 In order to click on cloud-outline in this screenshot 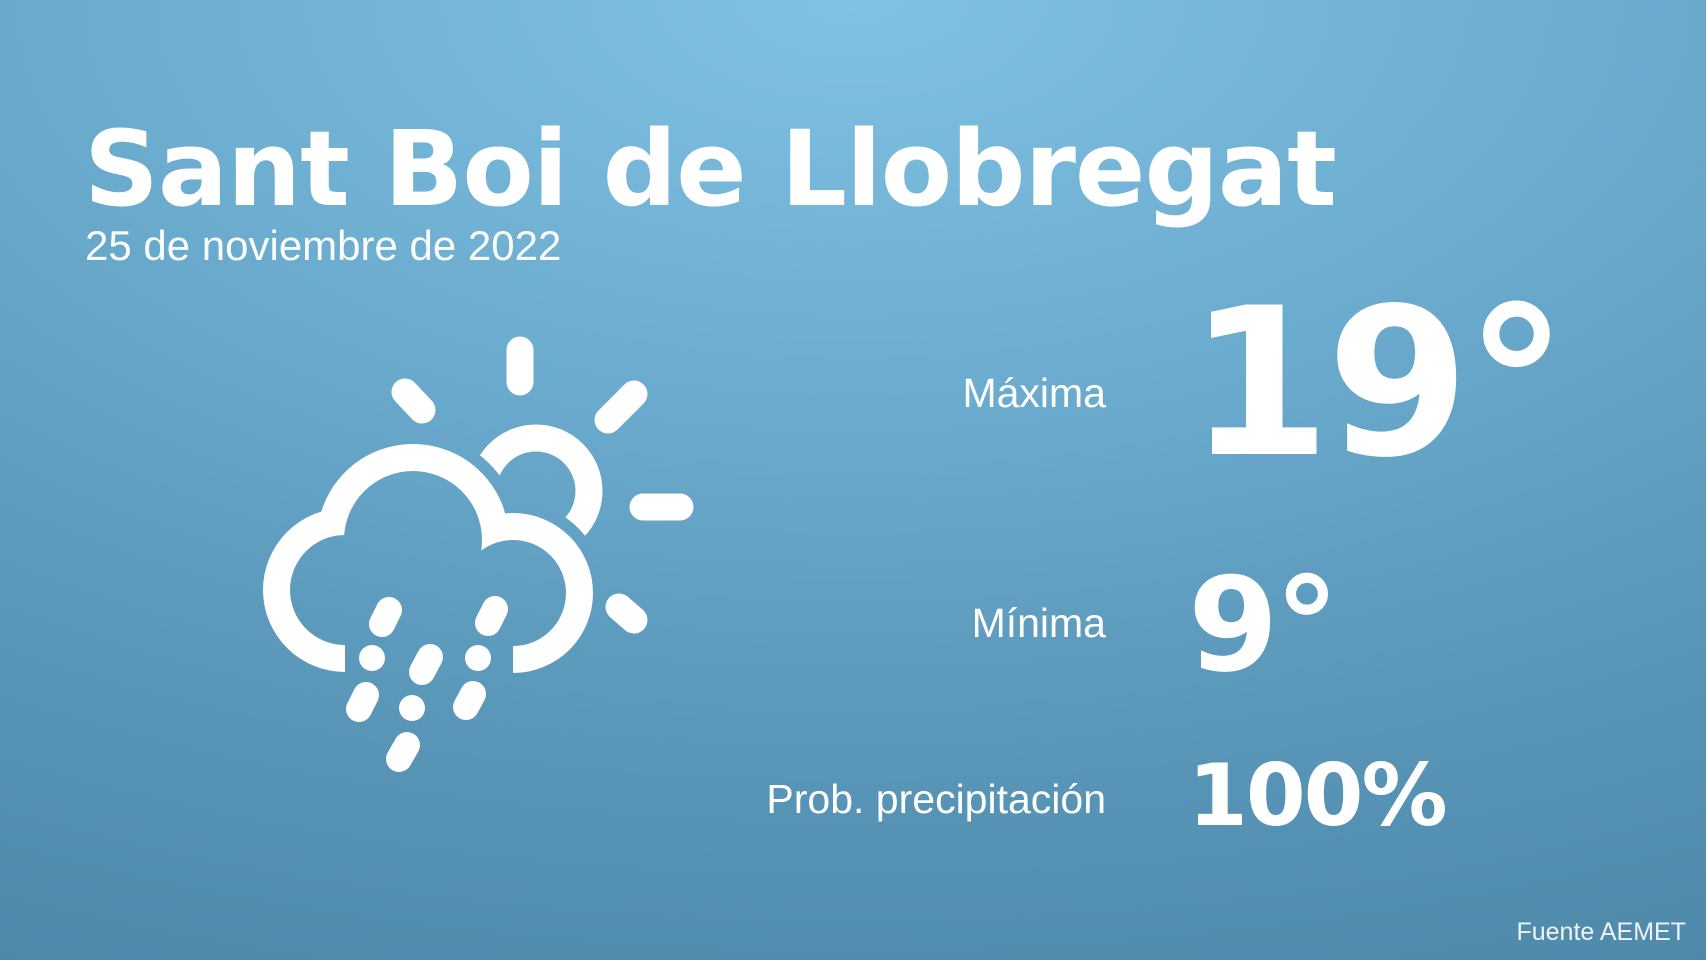, I will do `click(480, 550)`.